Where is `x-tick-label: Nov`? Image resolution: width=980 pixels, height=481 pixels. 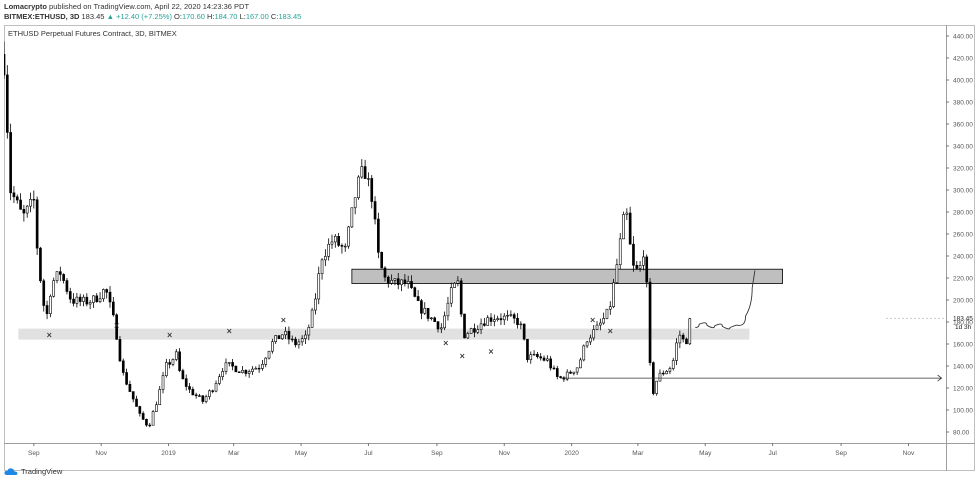
x-tick-label: Nov is located at coordinates (909, 453).